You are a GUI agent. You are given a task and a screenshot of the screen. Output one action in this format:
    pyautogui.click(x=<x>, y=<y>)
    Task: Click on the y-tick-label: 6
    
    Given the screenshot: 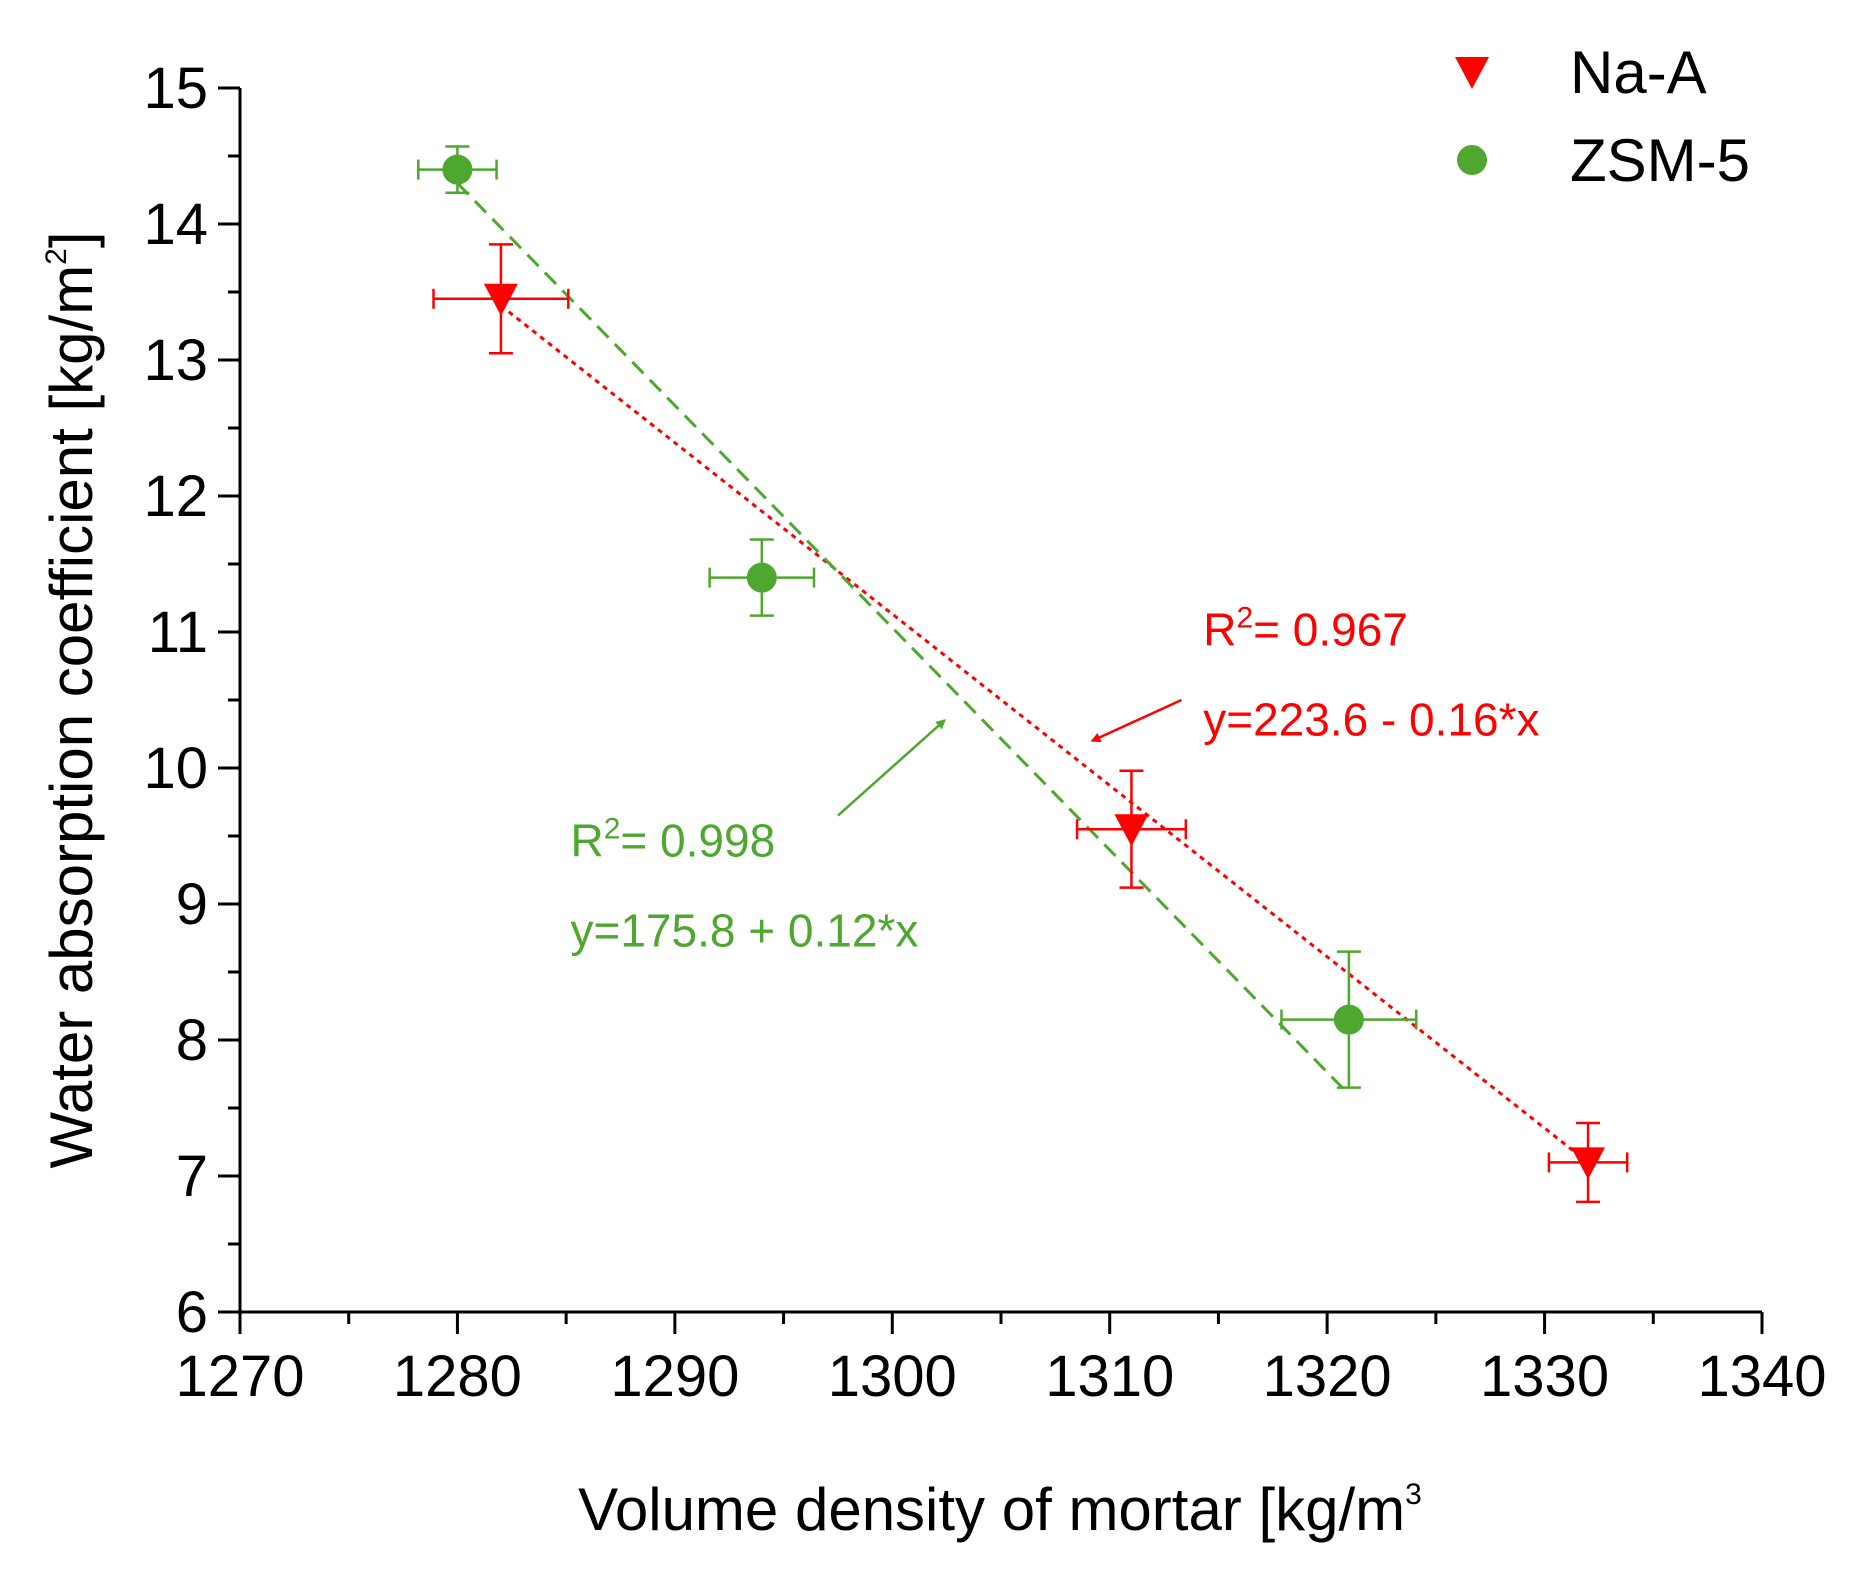 What is the action you would take?
    pyautogui.click(x=192, y=1312)
    